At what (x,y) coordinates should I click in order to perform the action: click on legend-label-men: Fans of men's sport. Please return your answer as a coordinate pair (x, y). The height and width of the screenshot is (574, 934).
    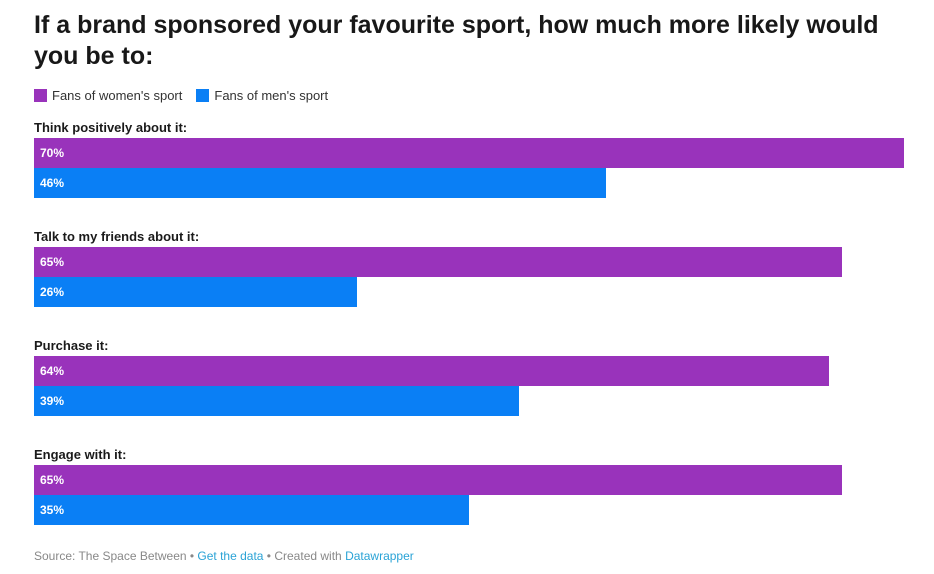
    Looking at the image, I should click on (271, 95).